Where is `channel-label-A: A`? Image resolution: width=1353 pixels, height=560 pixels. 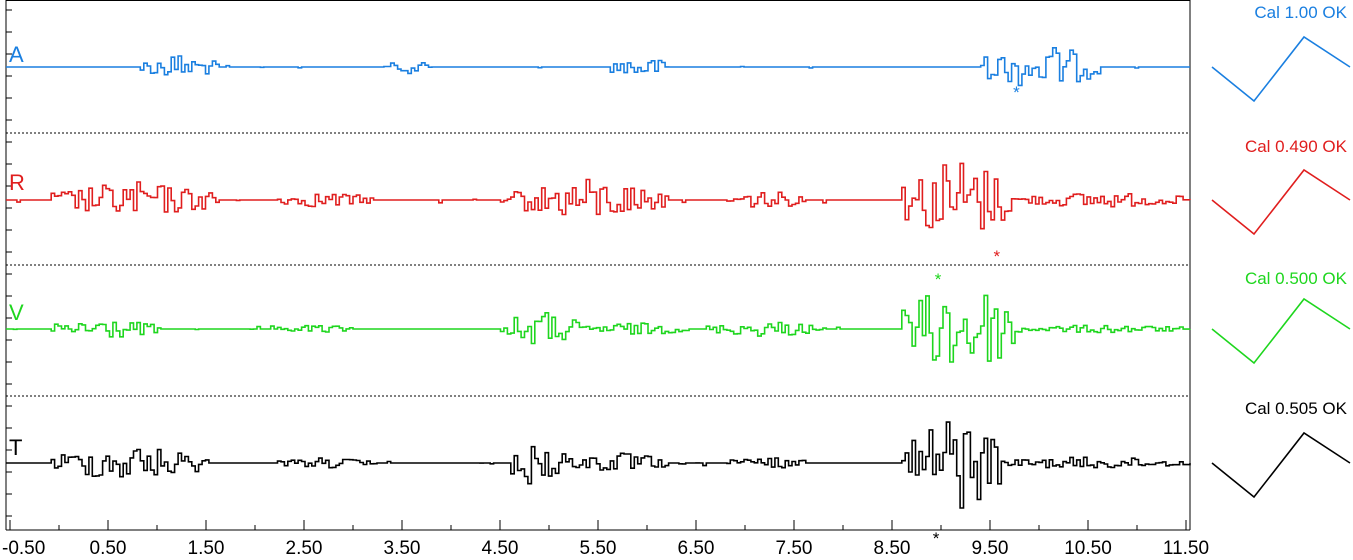
channel-label-A: A is located at coordinates (16, 54).